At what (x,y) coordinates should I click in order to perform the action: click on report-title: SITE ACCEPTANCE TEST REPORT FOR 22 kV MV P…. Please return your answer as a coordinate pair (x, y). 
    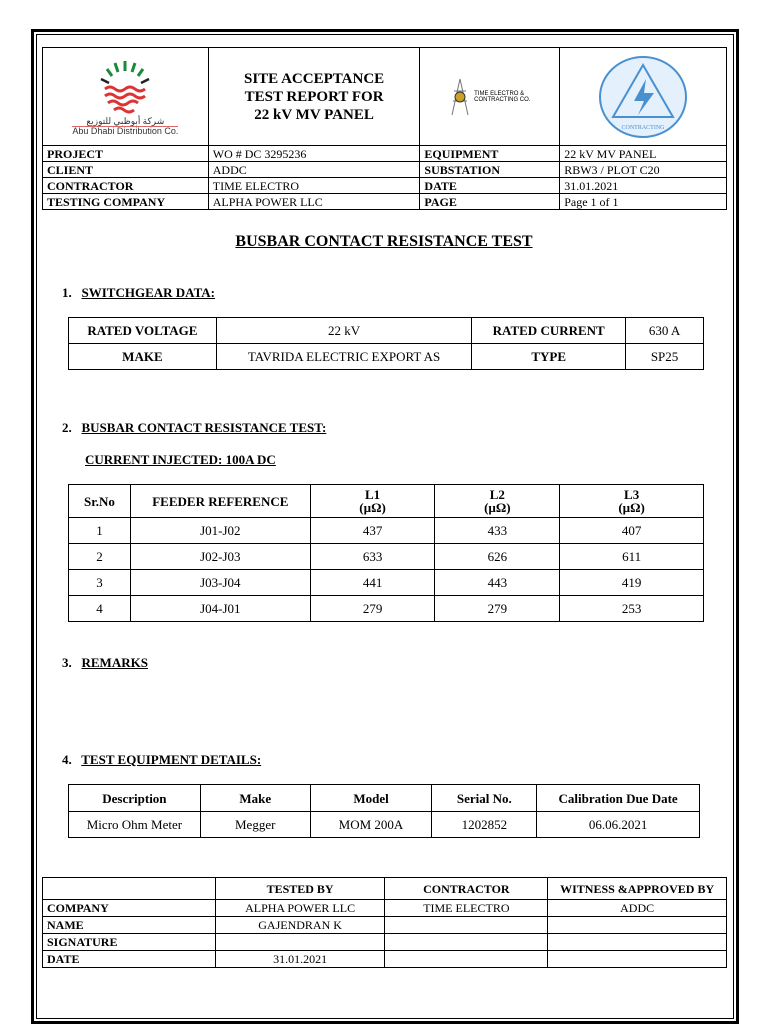
    Looking at the image, I should click on (314, 96).